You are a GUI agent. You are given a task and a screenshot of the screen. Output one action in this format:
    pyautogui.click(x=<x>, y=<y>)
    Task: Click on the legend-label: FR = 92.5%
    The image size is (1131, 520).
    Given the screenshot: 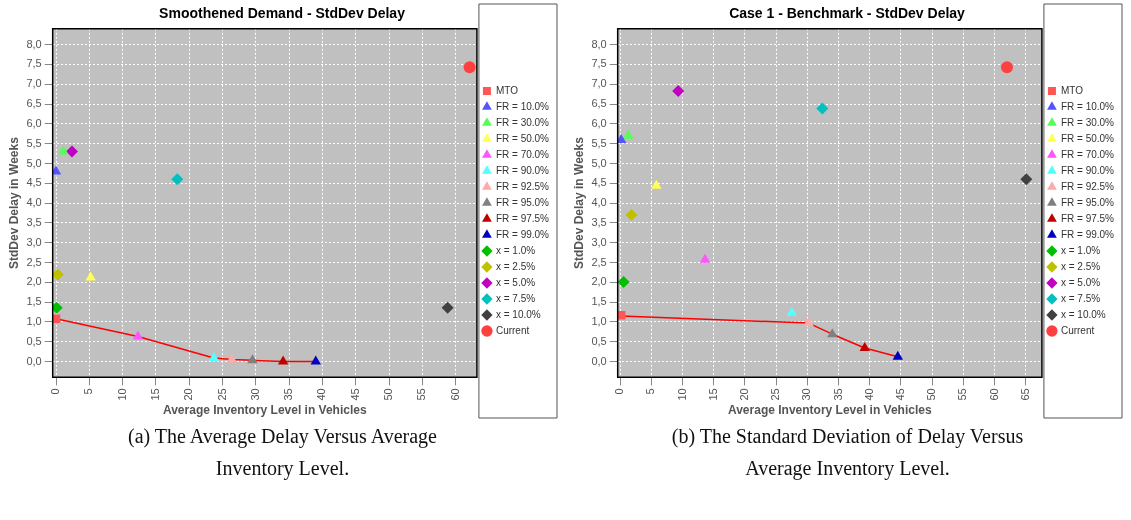 What is the action you would take?
    pyautogui.click(x=522, y=186)
    